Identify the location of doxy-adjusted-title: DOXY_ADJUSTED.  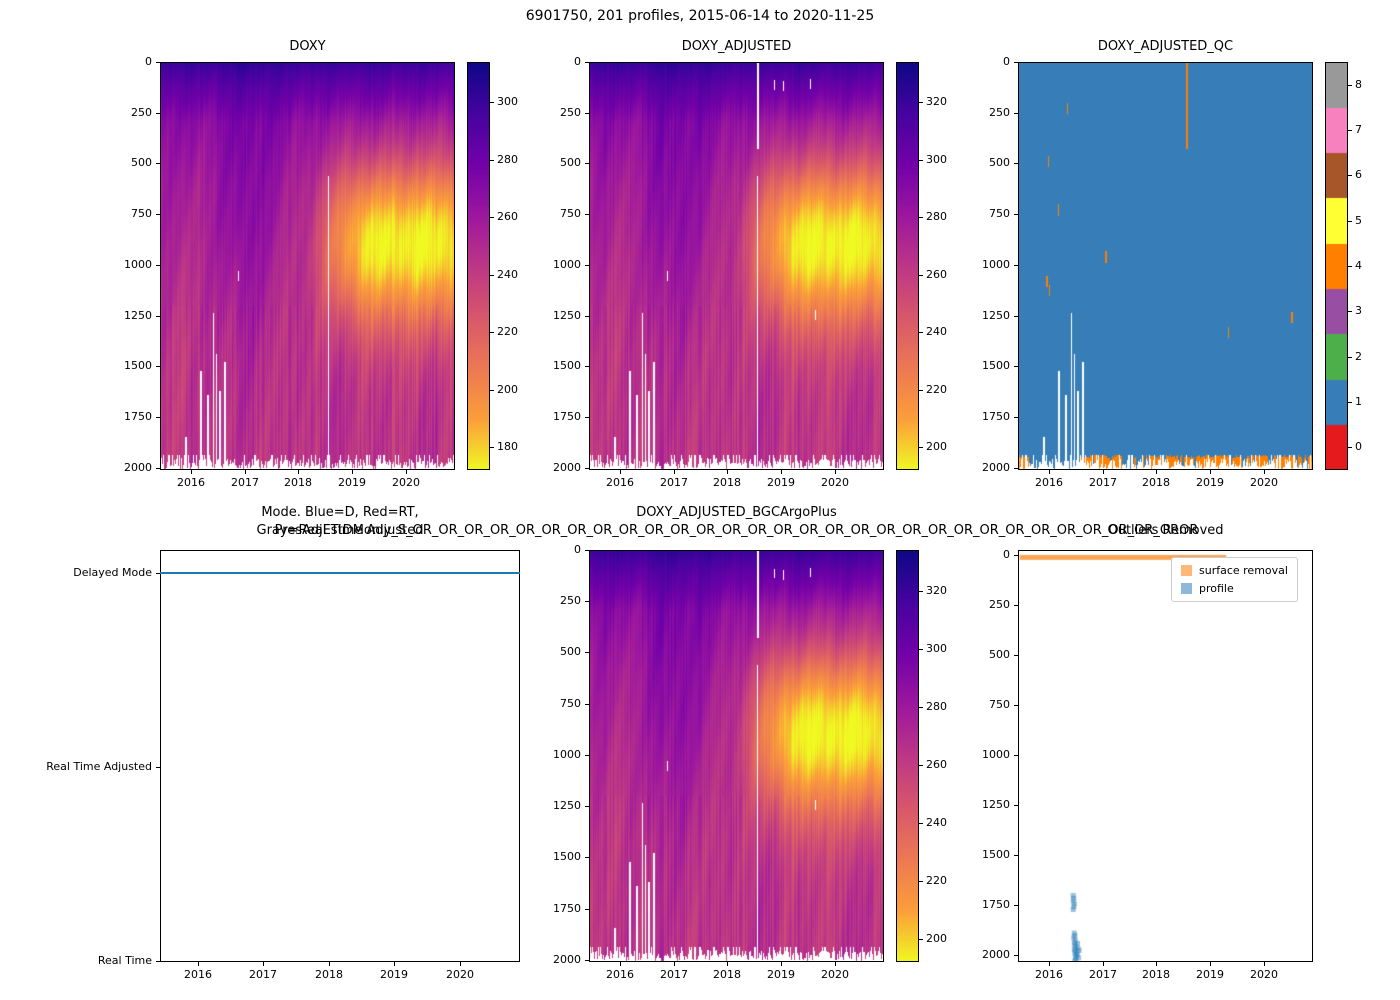
(736, 46).